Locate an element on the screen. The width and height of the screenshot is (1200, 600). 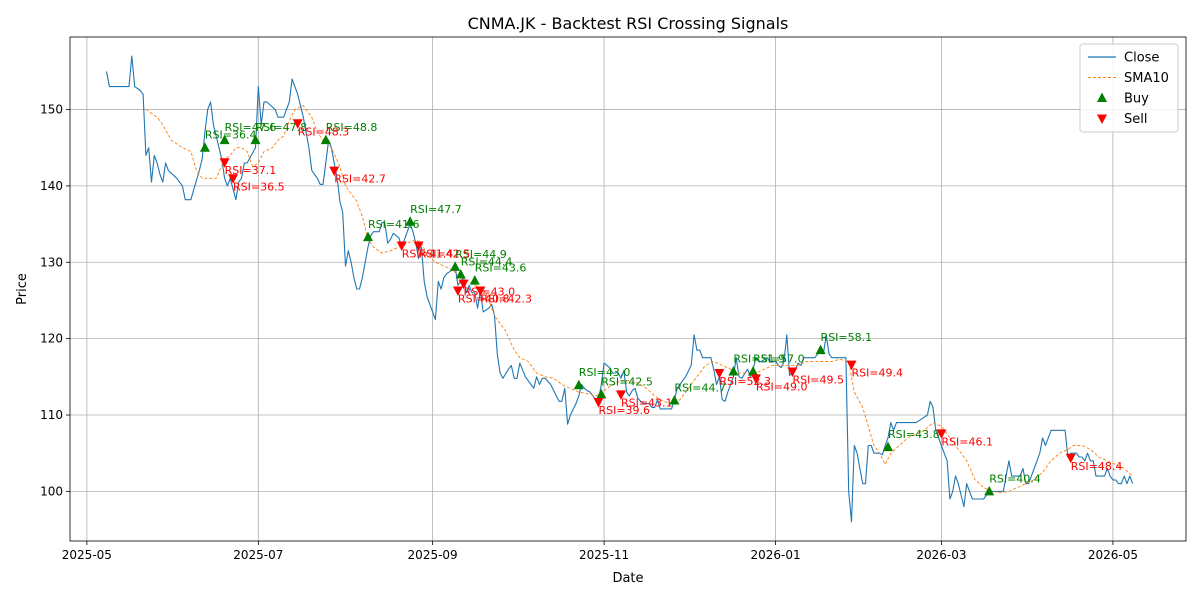
buy-annotation: RSI=47.8 is located at coordinates (282, 127).